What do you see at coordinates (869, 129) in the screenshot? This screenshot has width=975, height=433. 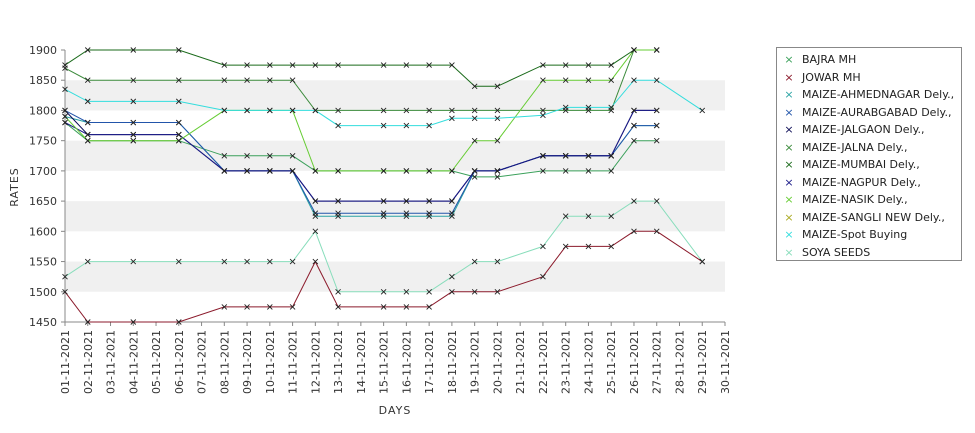 I see `legend-item: × MAIZE-JALGAON Dely.,` at bounding box center [869, 129].